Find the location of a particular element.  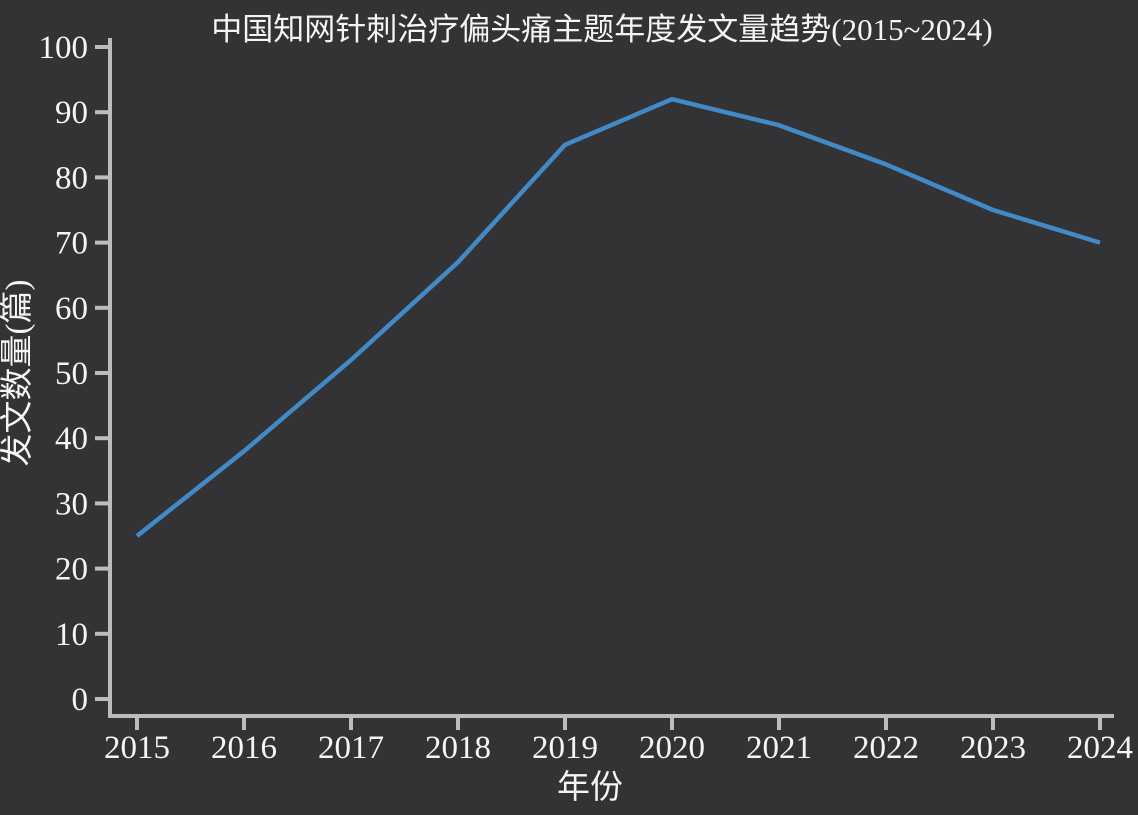

x-tick-label: 2023 is located at coordinates (993, 748).